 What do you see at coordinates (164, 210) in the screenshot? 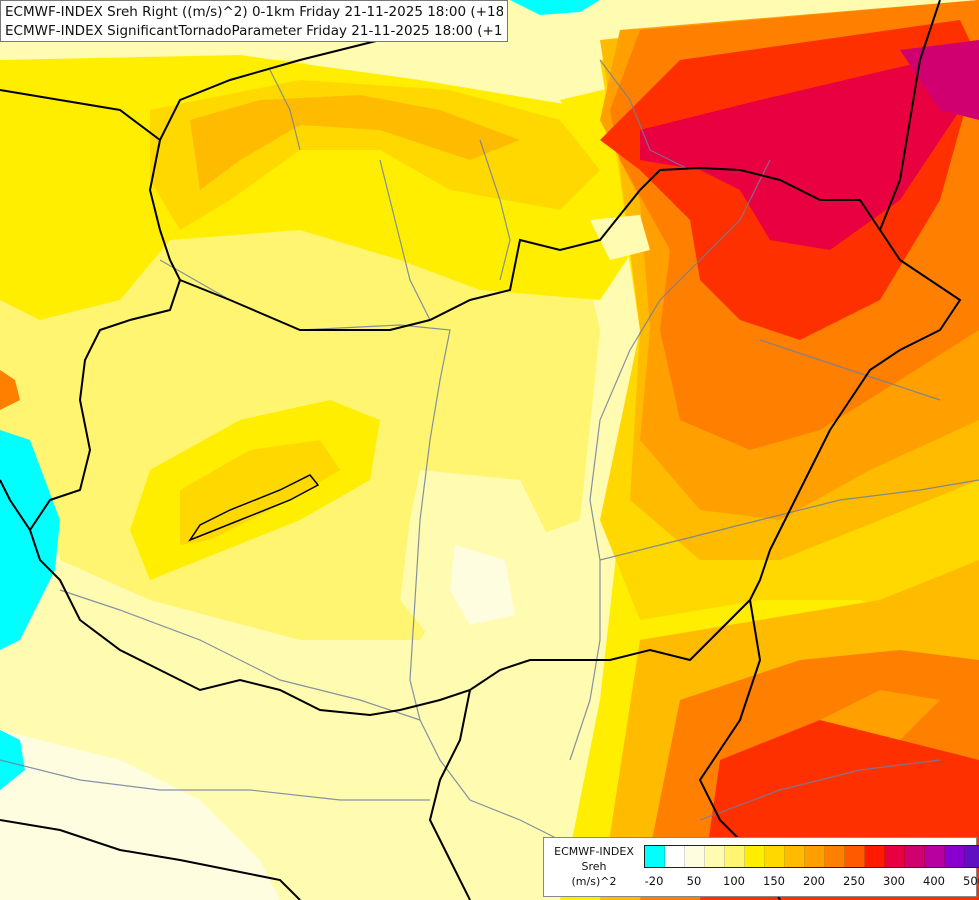
I see `border-slovakia-west` at bounding box center [164, 210].